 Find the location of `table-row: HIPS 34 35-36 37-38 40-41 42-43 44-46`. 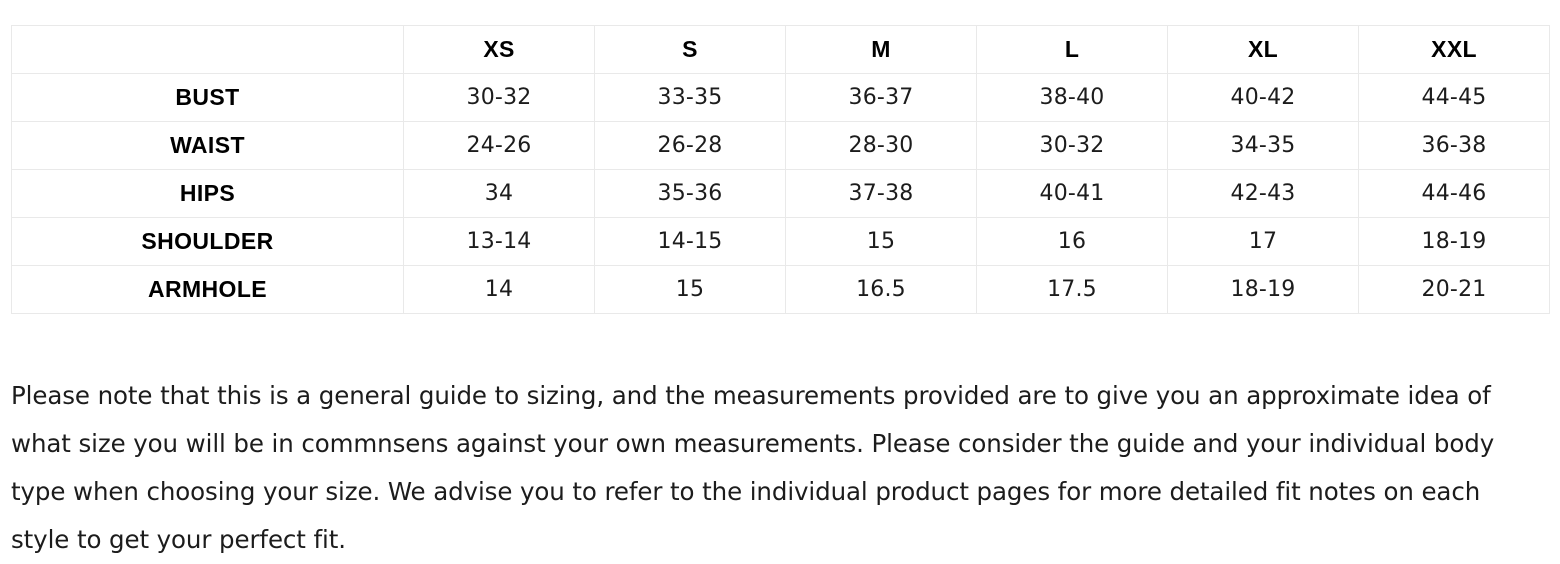

table-row: HIPS 34 35-36 37-38 40-41 42-43 44-46 is located at coordinates (780, 193).